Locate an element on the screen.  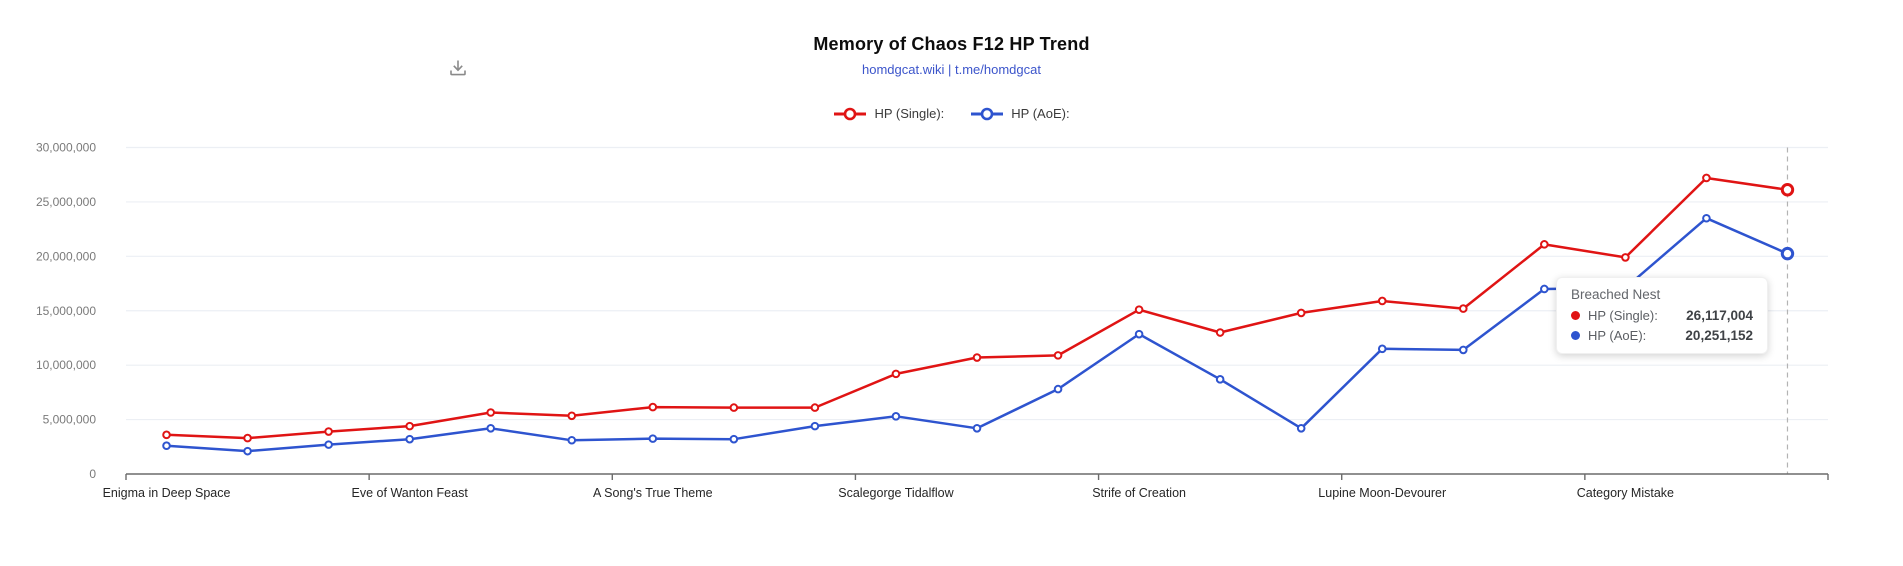
chart-legend: HP (Single): HP (AoE): is located at coordinates (951, 113).